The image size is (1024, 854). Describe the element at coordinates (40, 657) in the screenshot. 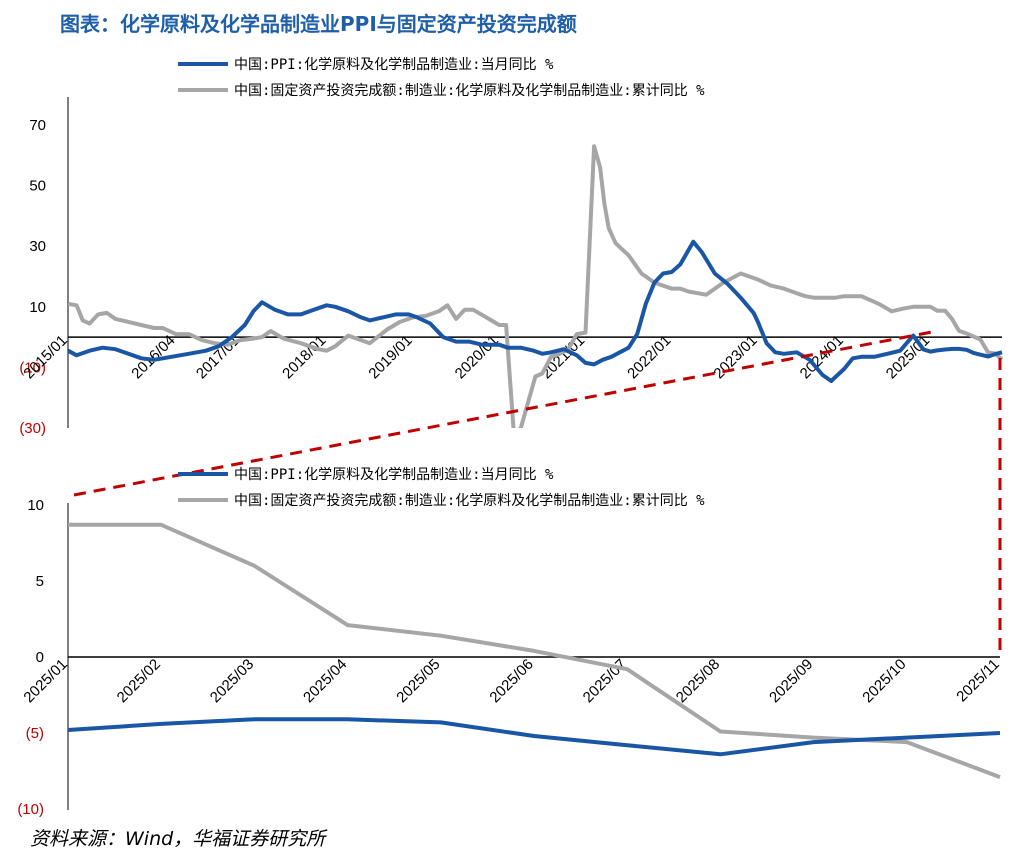

I see `y-tick-label: 0` at that location.